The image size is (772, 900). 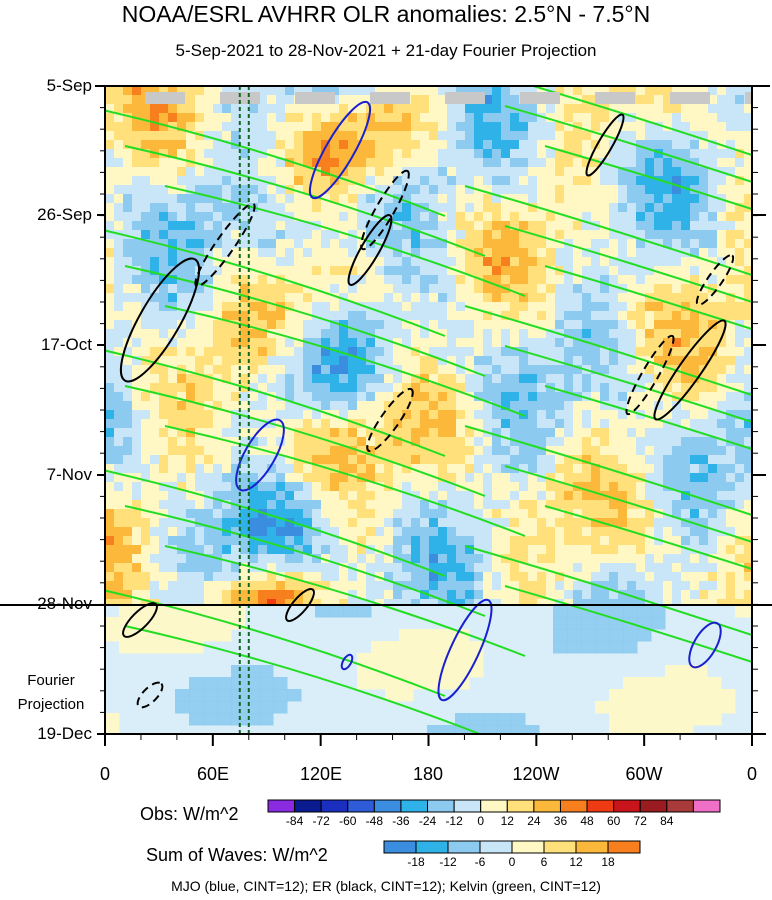 I want to click on ytick-label: 28-Nov, so click(x=64, y=603).